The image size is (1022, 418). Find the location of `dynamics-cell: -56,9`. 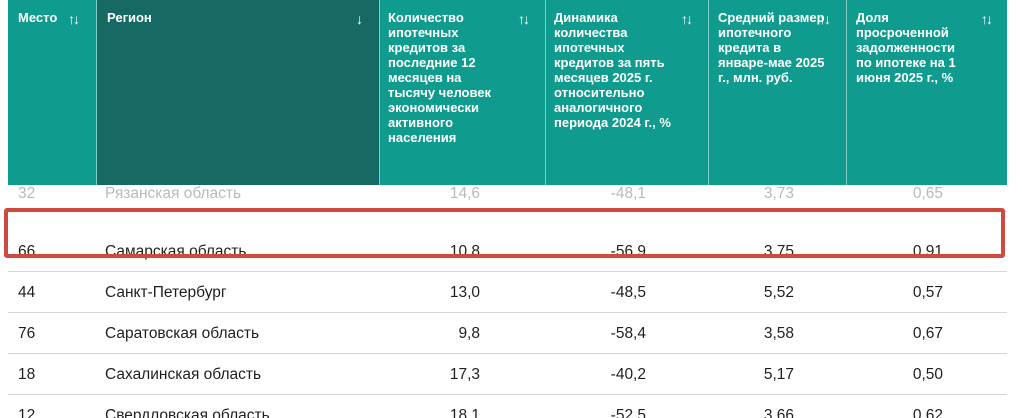

dynamics-cell: -56,9 is located at coordinates (628, 251).